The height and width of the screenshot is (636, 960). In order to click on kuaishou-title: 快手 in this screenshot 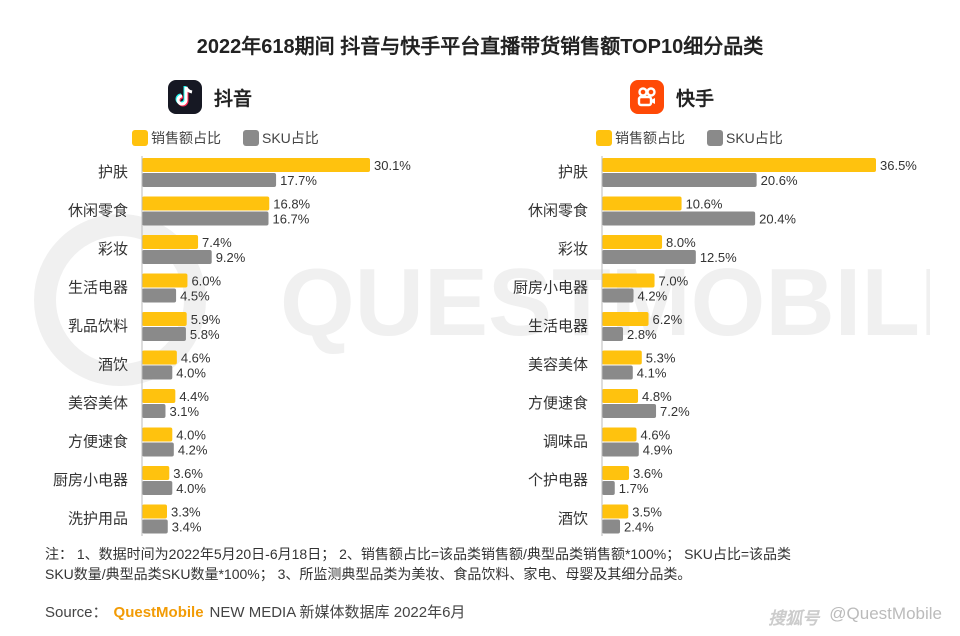, I will do `click(695, 99)`.